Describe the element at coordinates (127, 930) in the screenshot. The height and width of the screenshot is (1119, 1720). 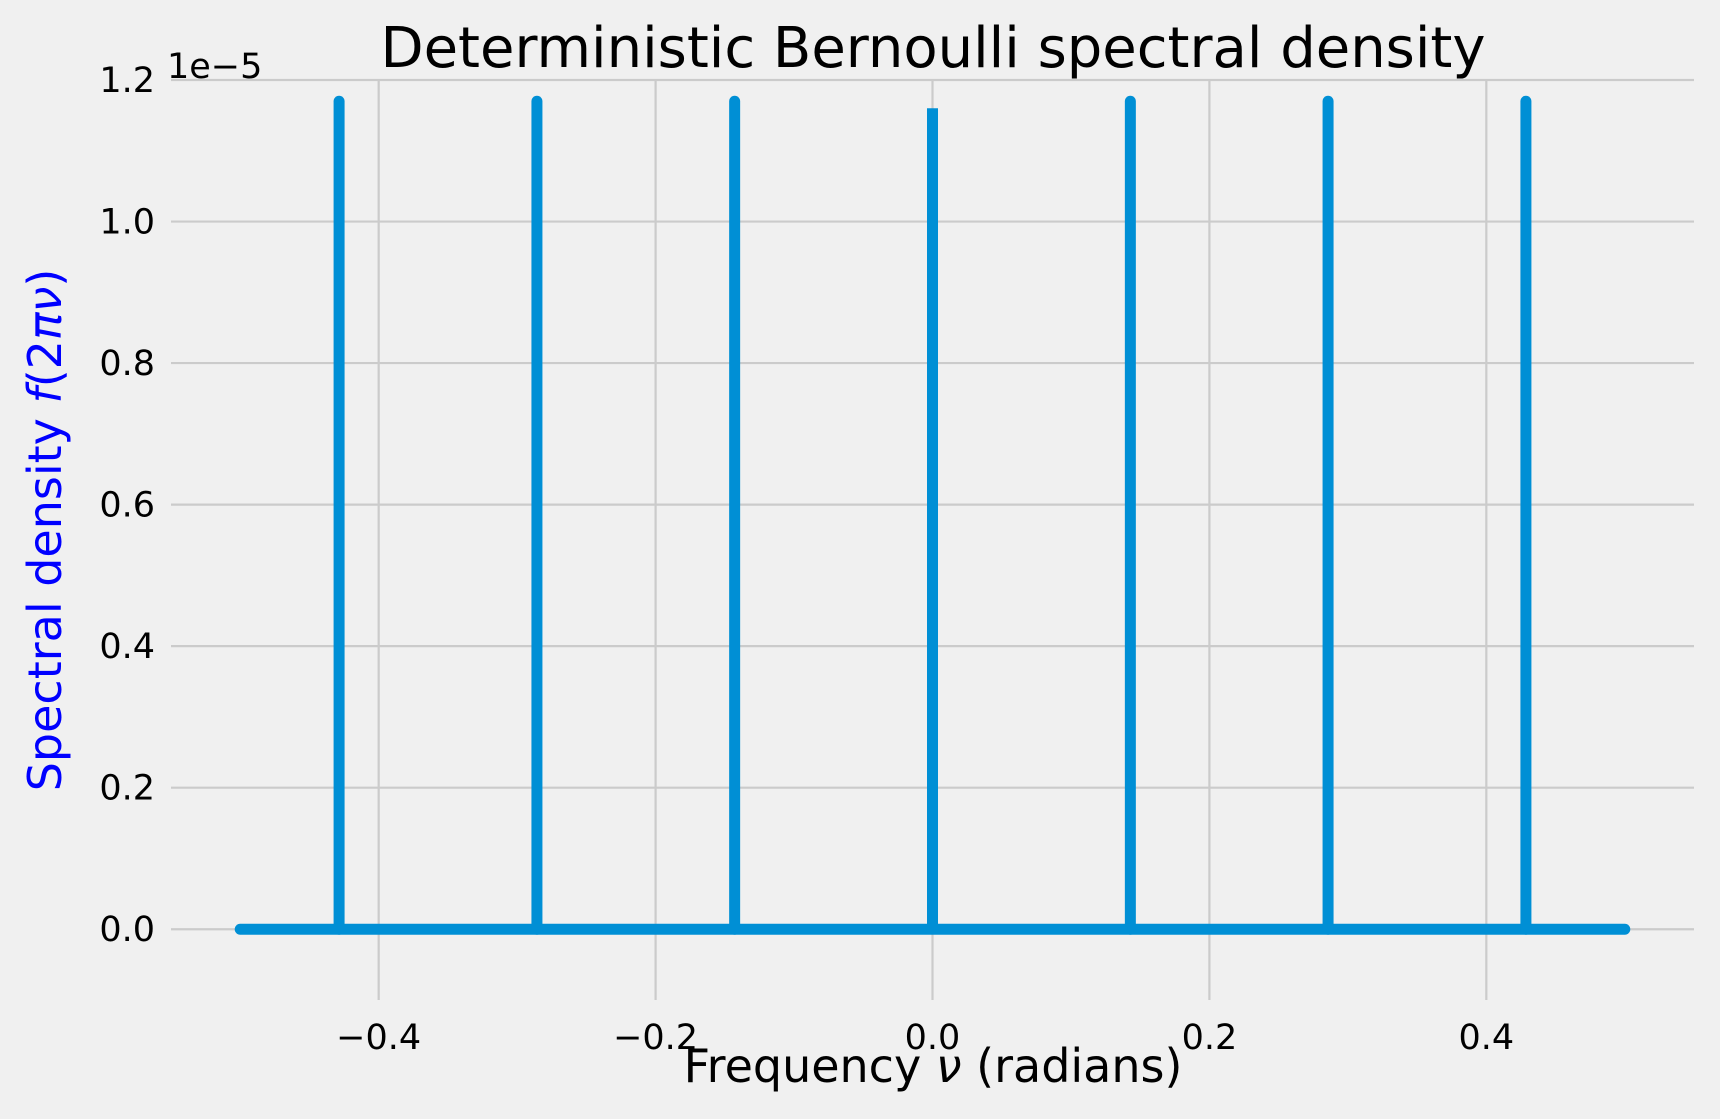
I see `y-tick-label: 0.0` at that location.